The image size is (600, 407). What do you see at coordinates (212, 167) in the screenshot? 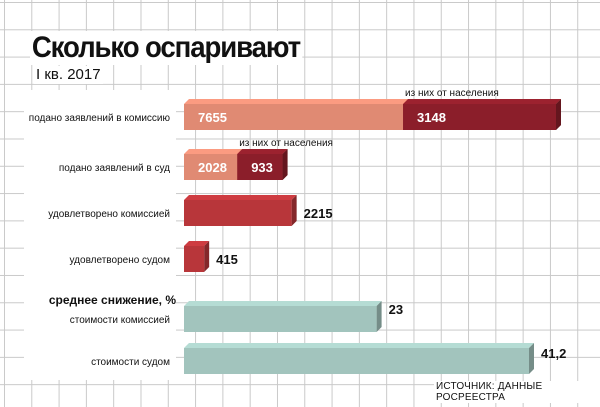
I see `bar-value-label: 2028` at bounding box center [212, 167].